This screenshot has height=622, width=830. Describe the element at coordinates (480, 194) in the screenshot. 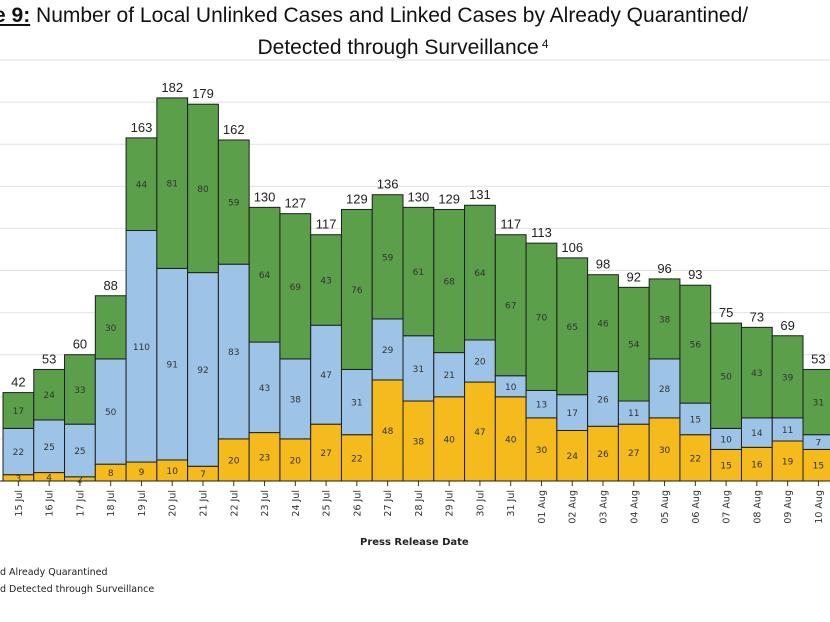

I see `total-label: 131` at that location.